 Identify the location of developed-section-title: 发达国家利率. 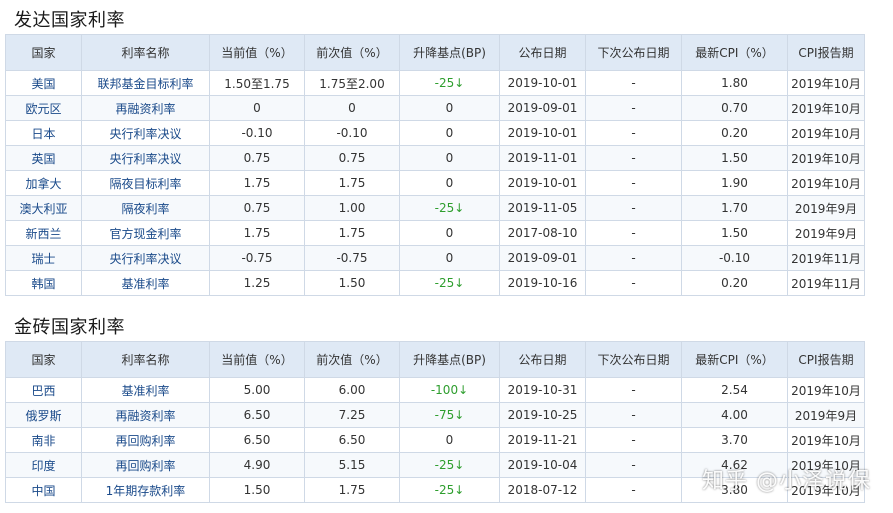
(69, 20).